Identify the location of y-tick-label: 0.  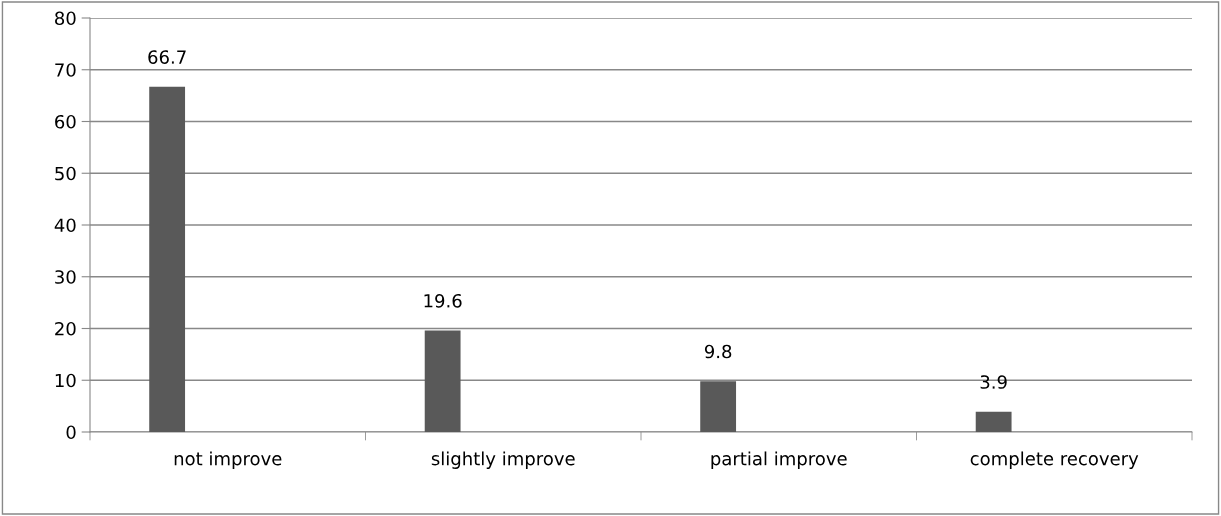
(71, 432).